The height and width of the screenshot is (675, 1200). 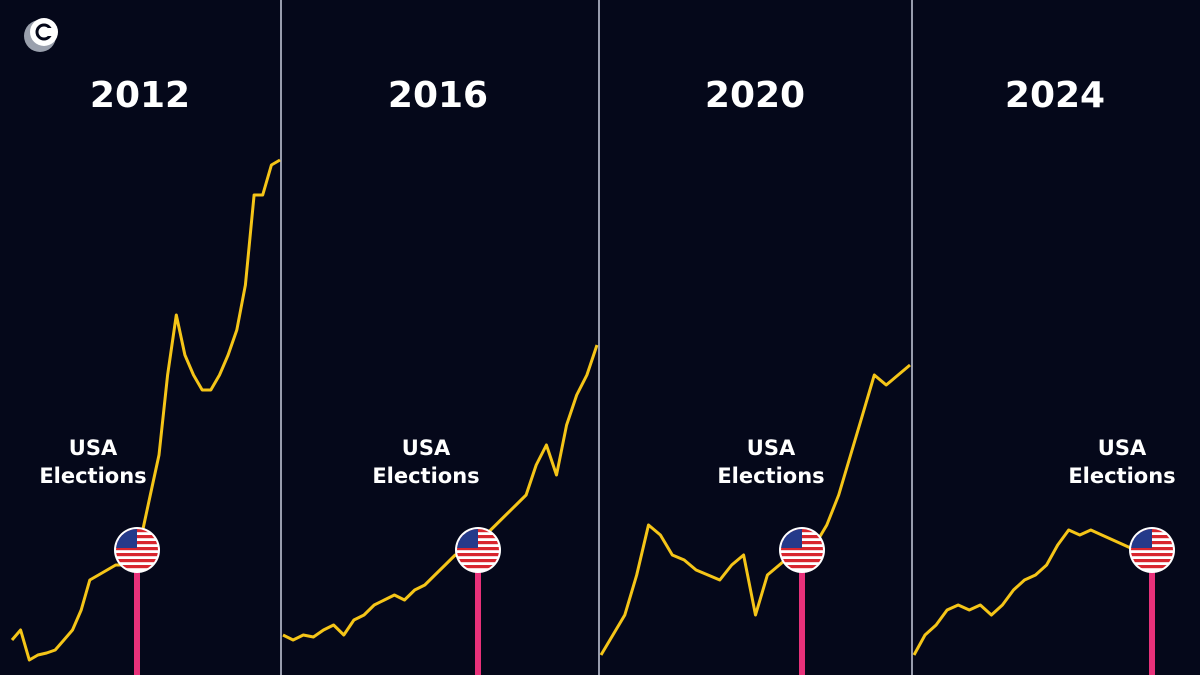 I want to click on panel-title: 2020, so click(x=755, y=95).